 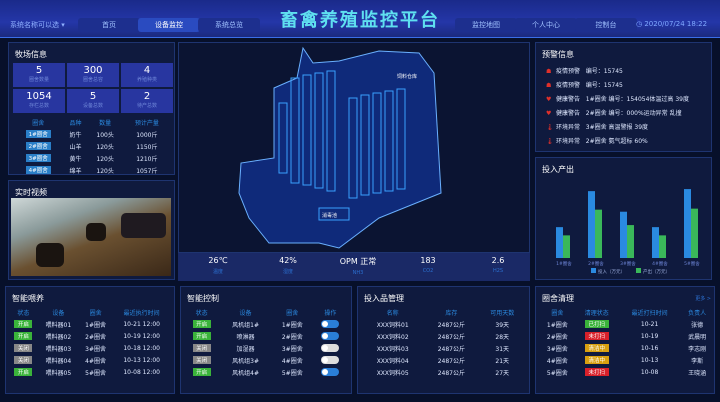 What do you see at coordinates (630, 241) in the screenshot?
I see `bar-output` at bounding box center [630, 241].